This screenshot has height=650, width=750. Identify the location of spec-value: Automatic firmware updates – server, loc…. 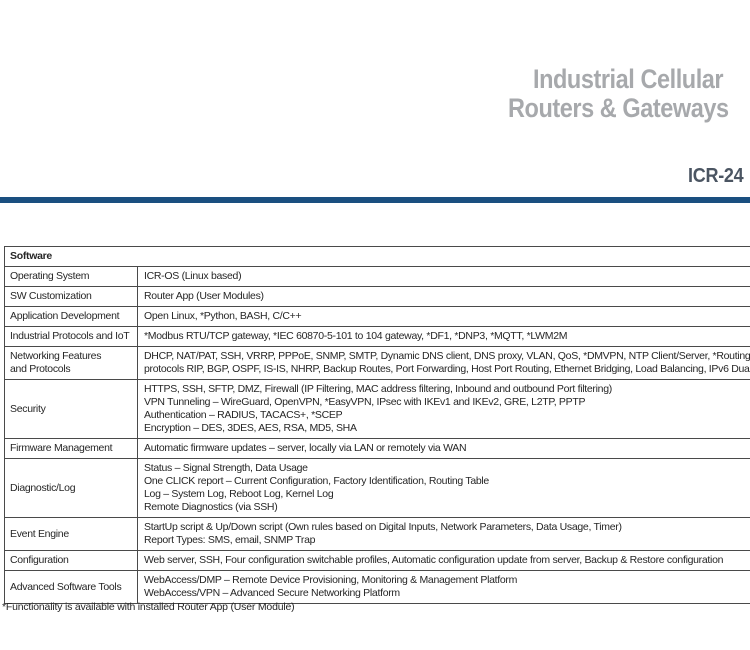
(443, 448).